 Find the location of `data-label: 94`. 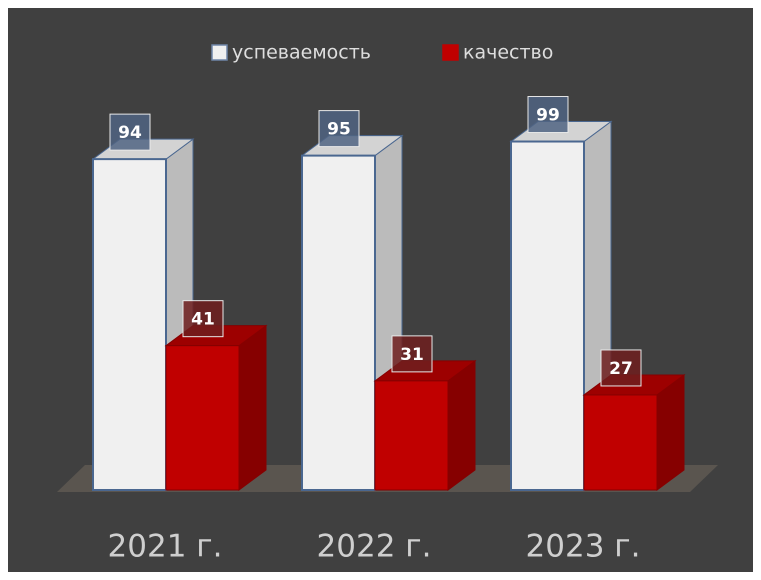

data-label: 94 is located at coordinates (130, 133).